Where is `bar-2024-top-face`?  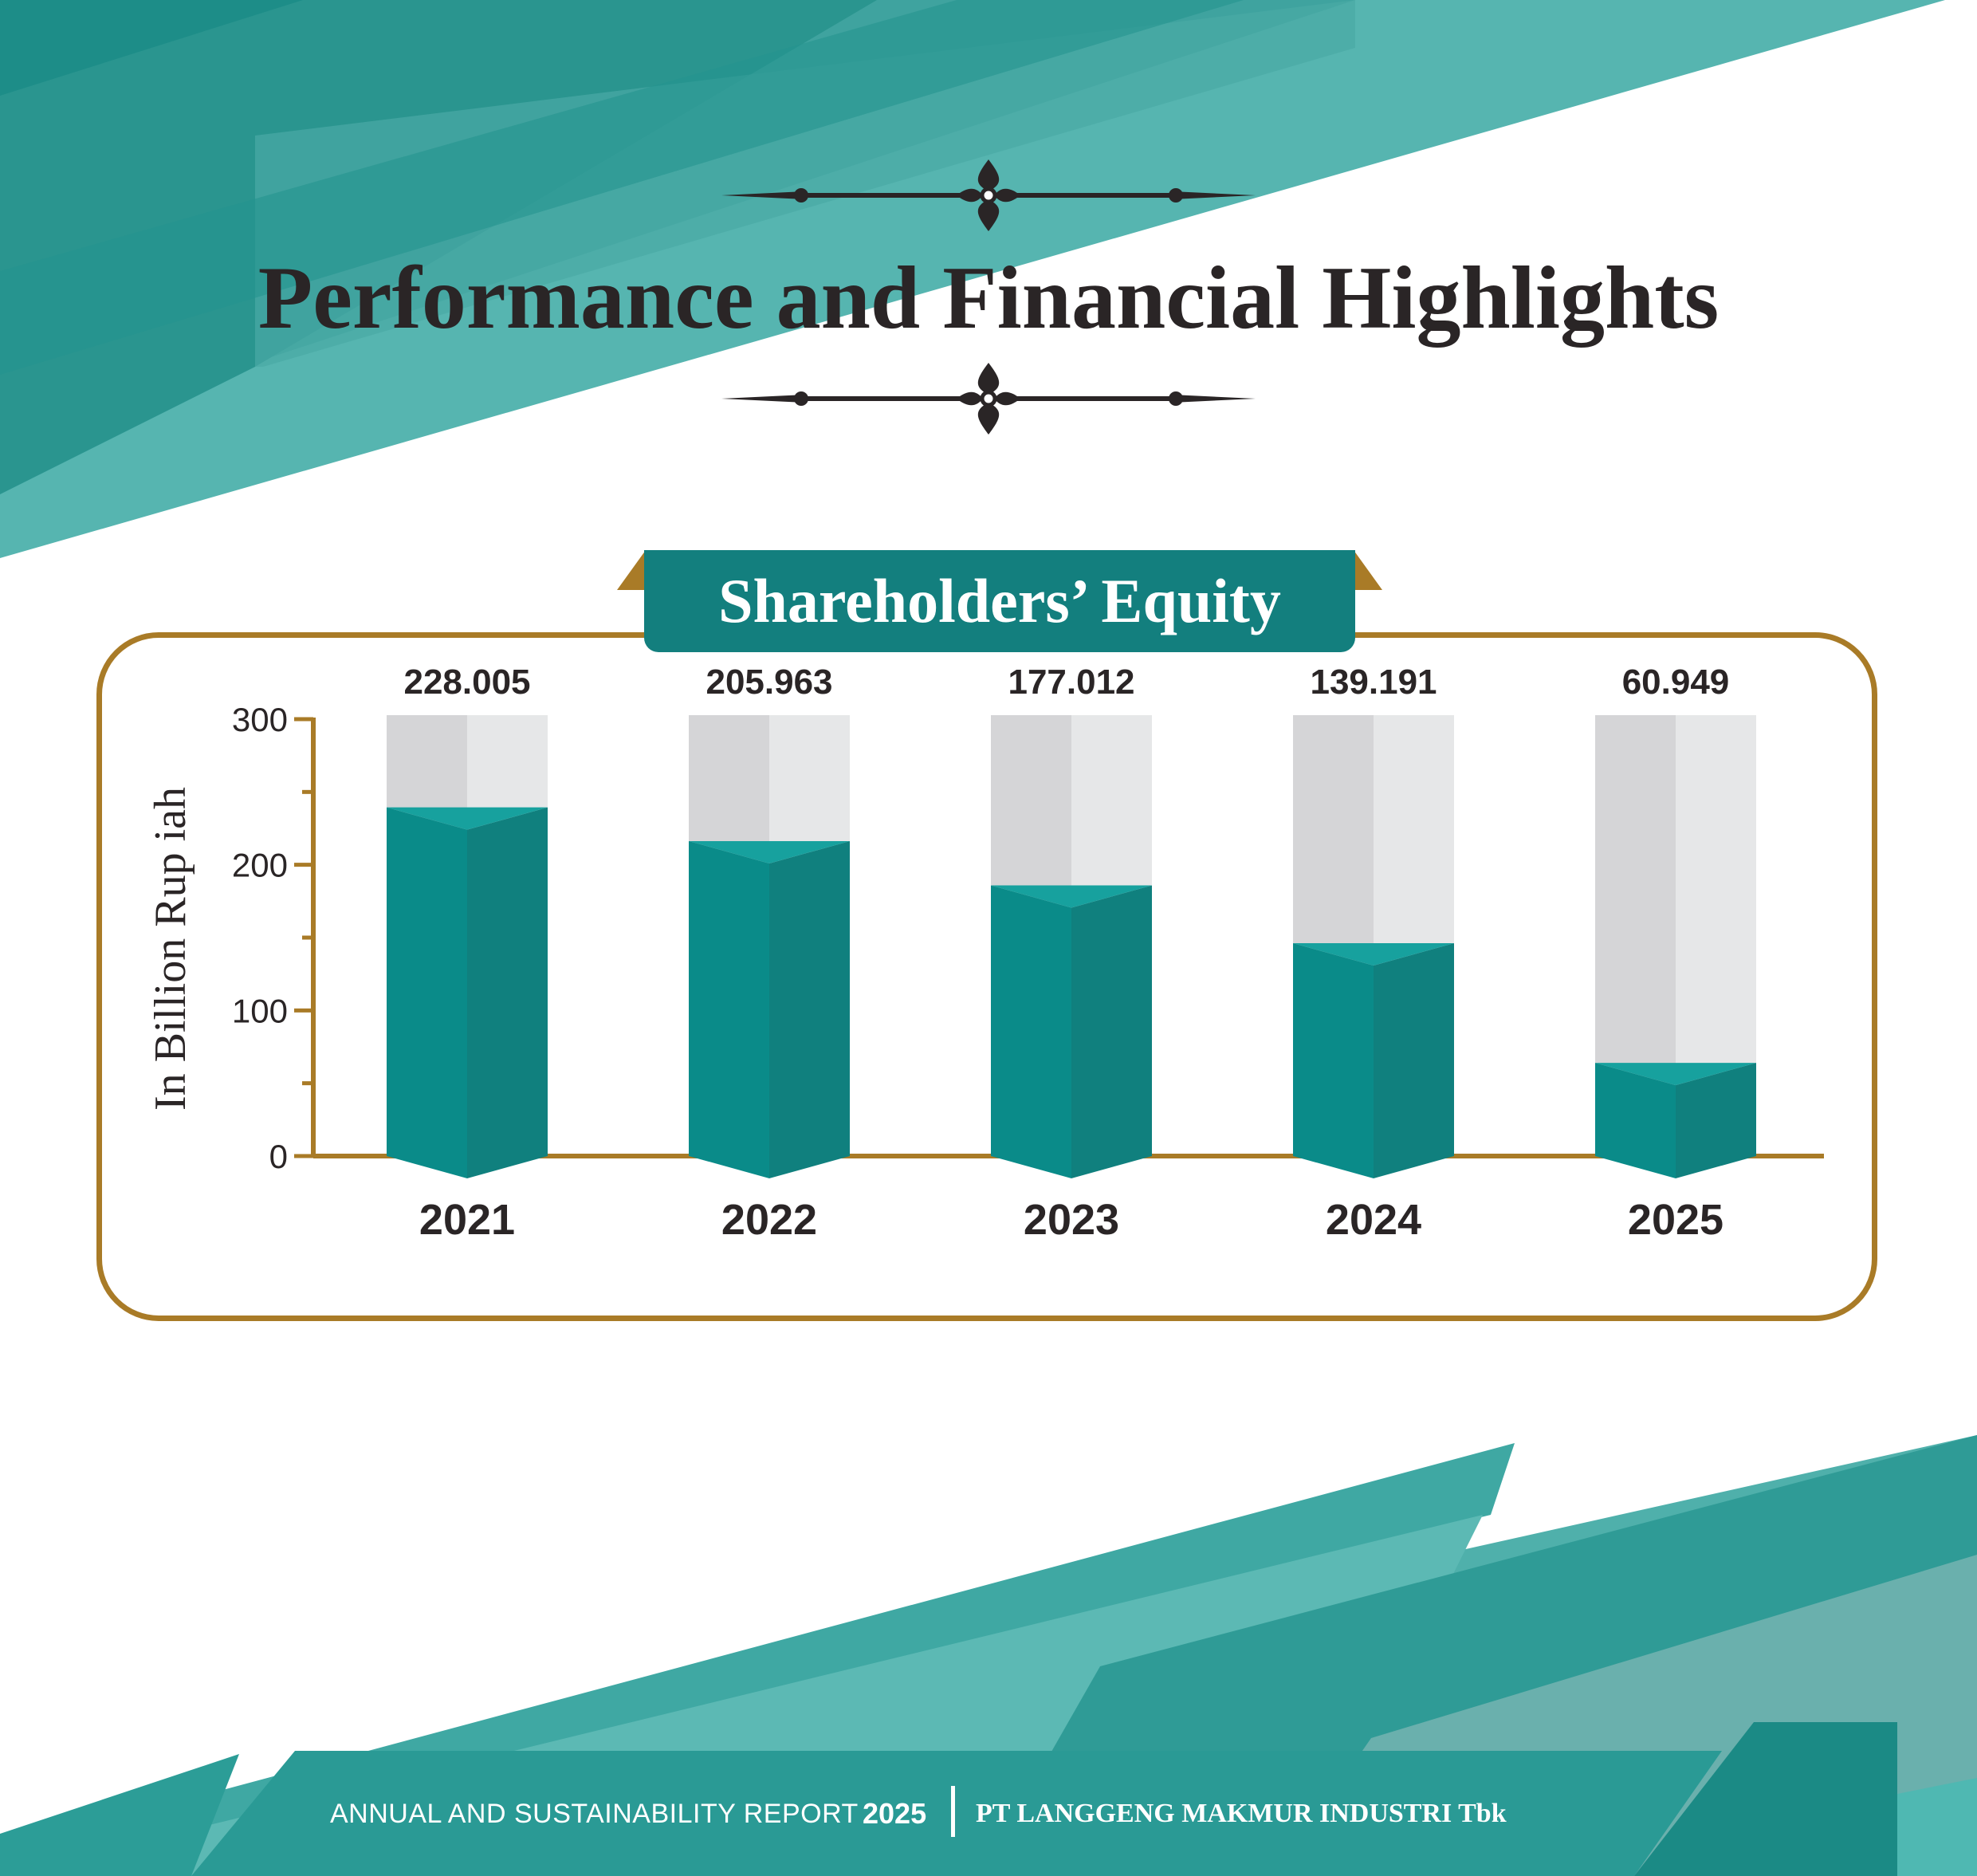
bar-2024-top-face is located at coordinates (1373, 955).